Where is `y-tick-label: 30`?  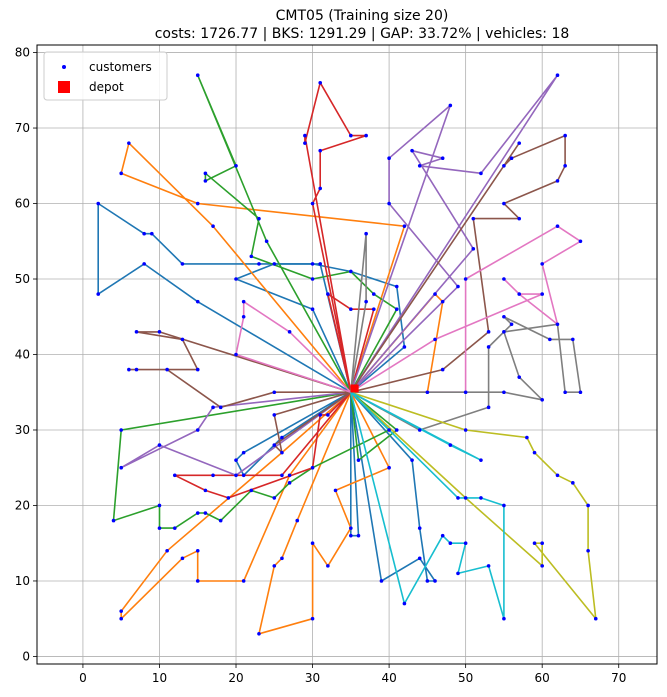
y-tick-label: 30 is located at coordinates (22, 430).